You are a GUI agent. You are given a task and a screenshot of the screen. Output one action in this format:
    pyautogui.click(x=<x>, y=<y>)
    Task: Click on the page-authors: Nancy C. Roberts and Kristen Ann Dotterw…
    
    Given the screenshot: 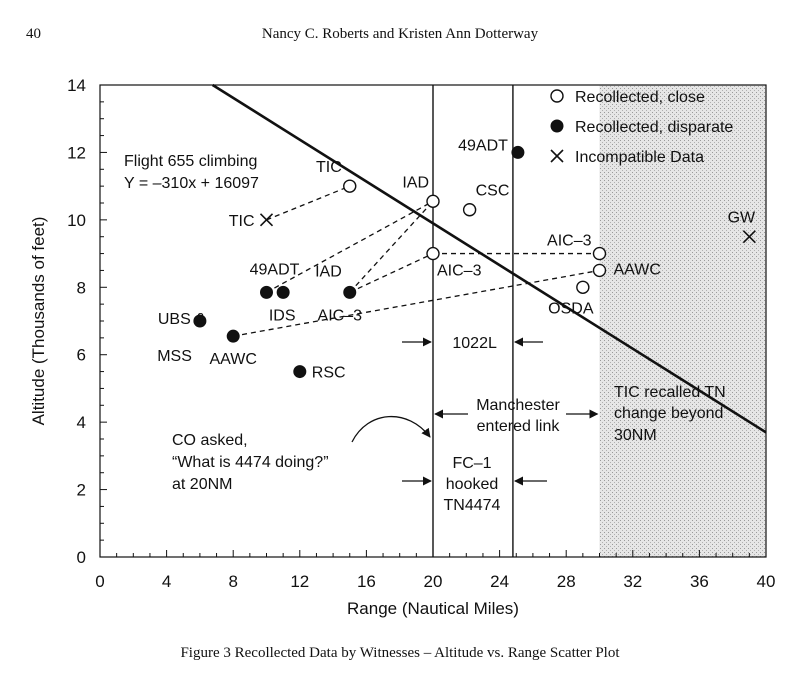 What is the action you would take?
    pyautogui.click(x=400, y=34)
    